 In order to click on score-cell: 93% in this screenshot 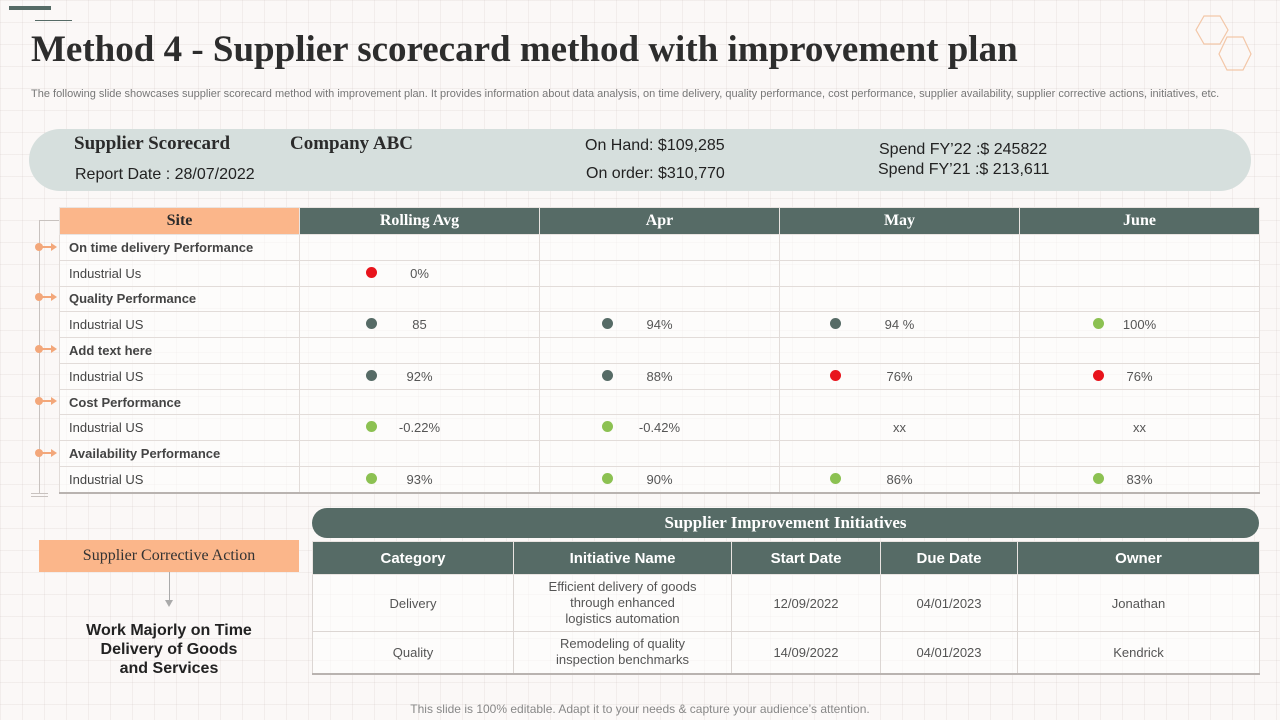, I will do `click(419, 479)`.